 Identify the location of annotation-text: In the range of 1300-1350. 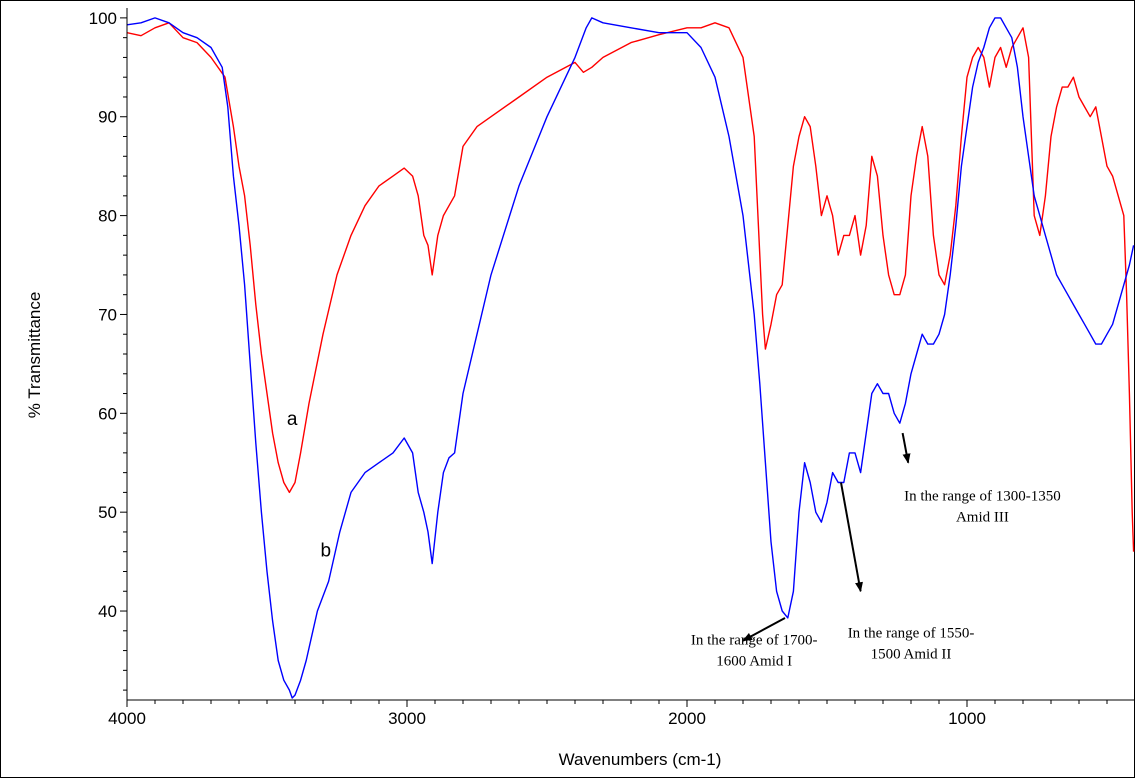
(982, 496).